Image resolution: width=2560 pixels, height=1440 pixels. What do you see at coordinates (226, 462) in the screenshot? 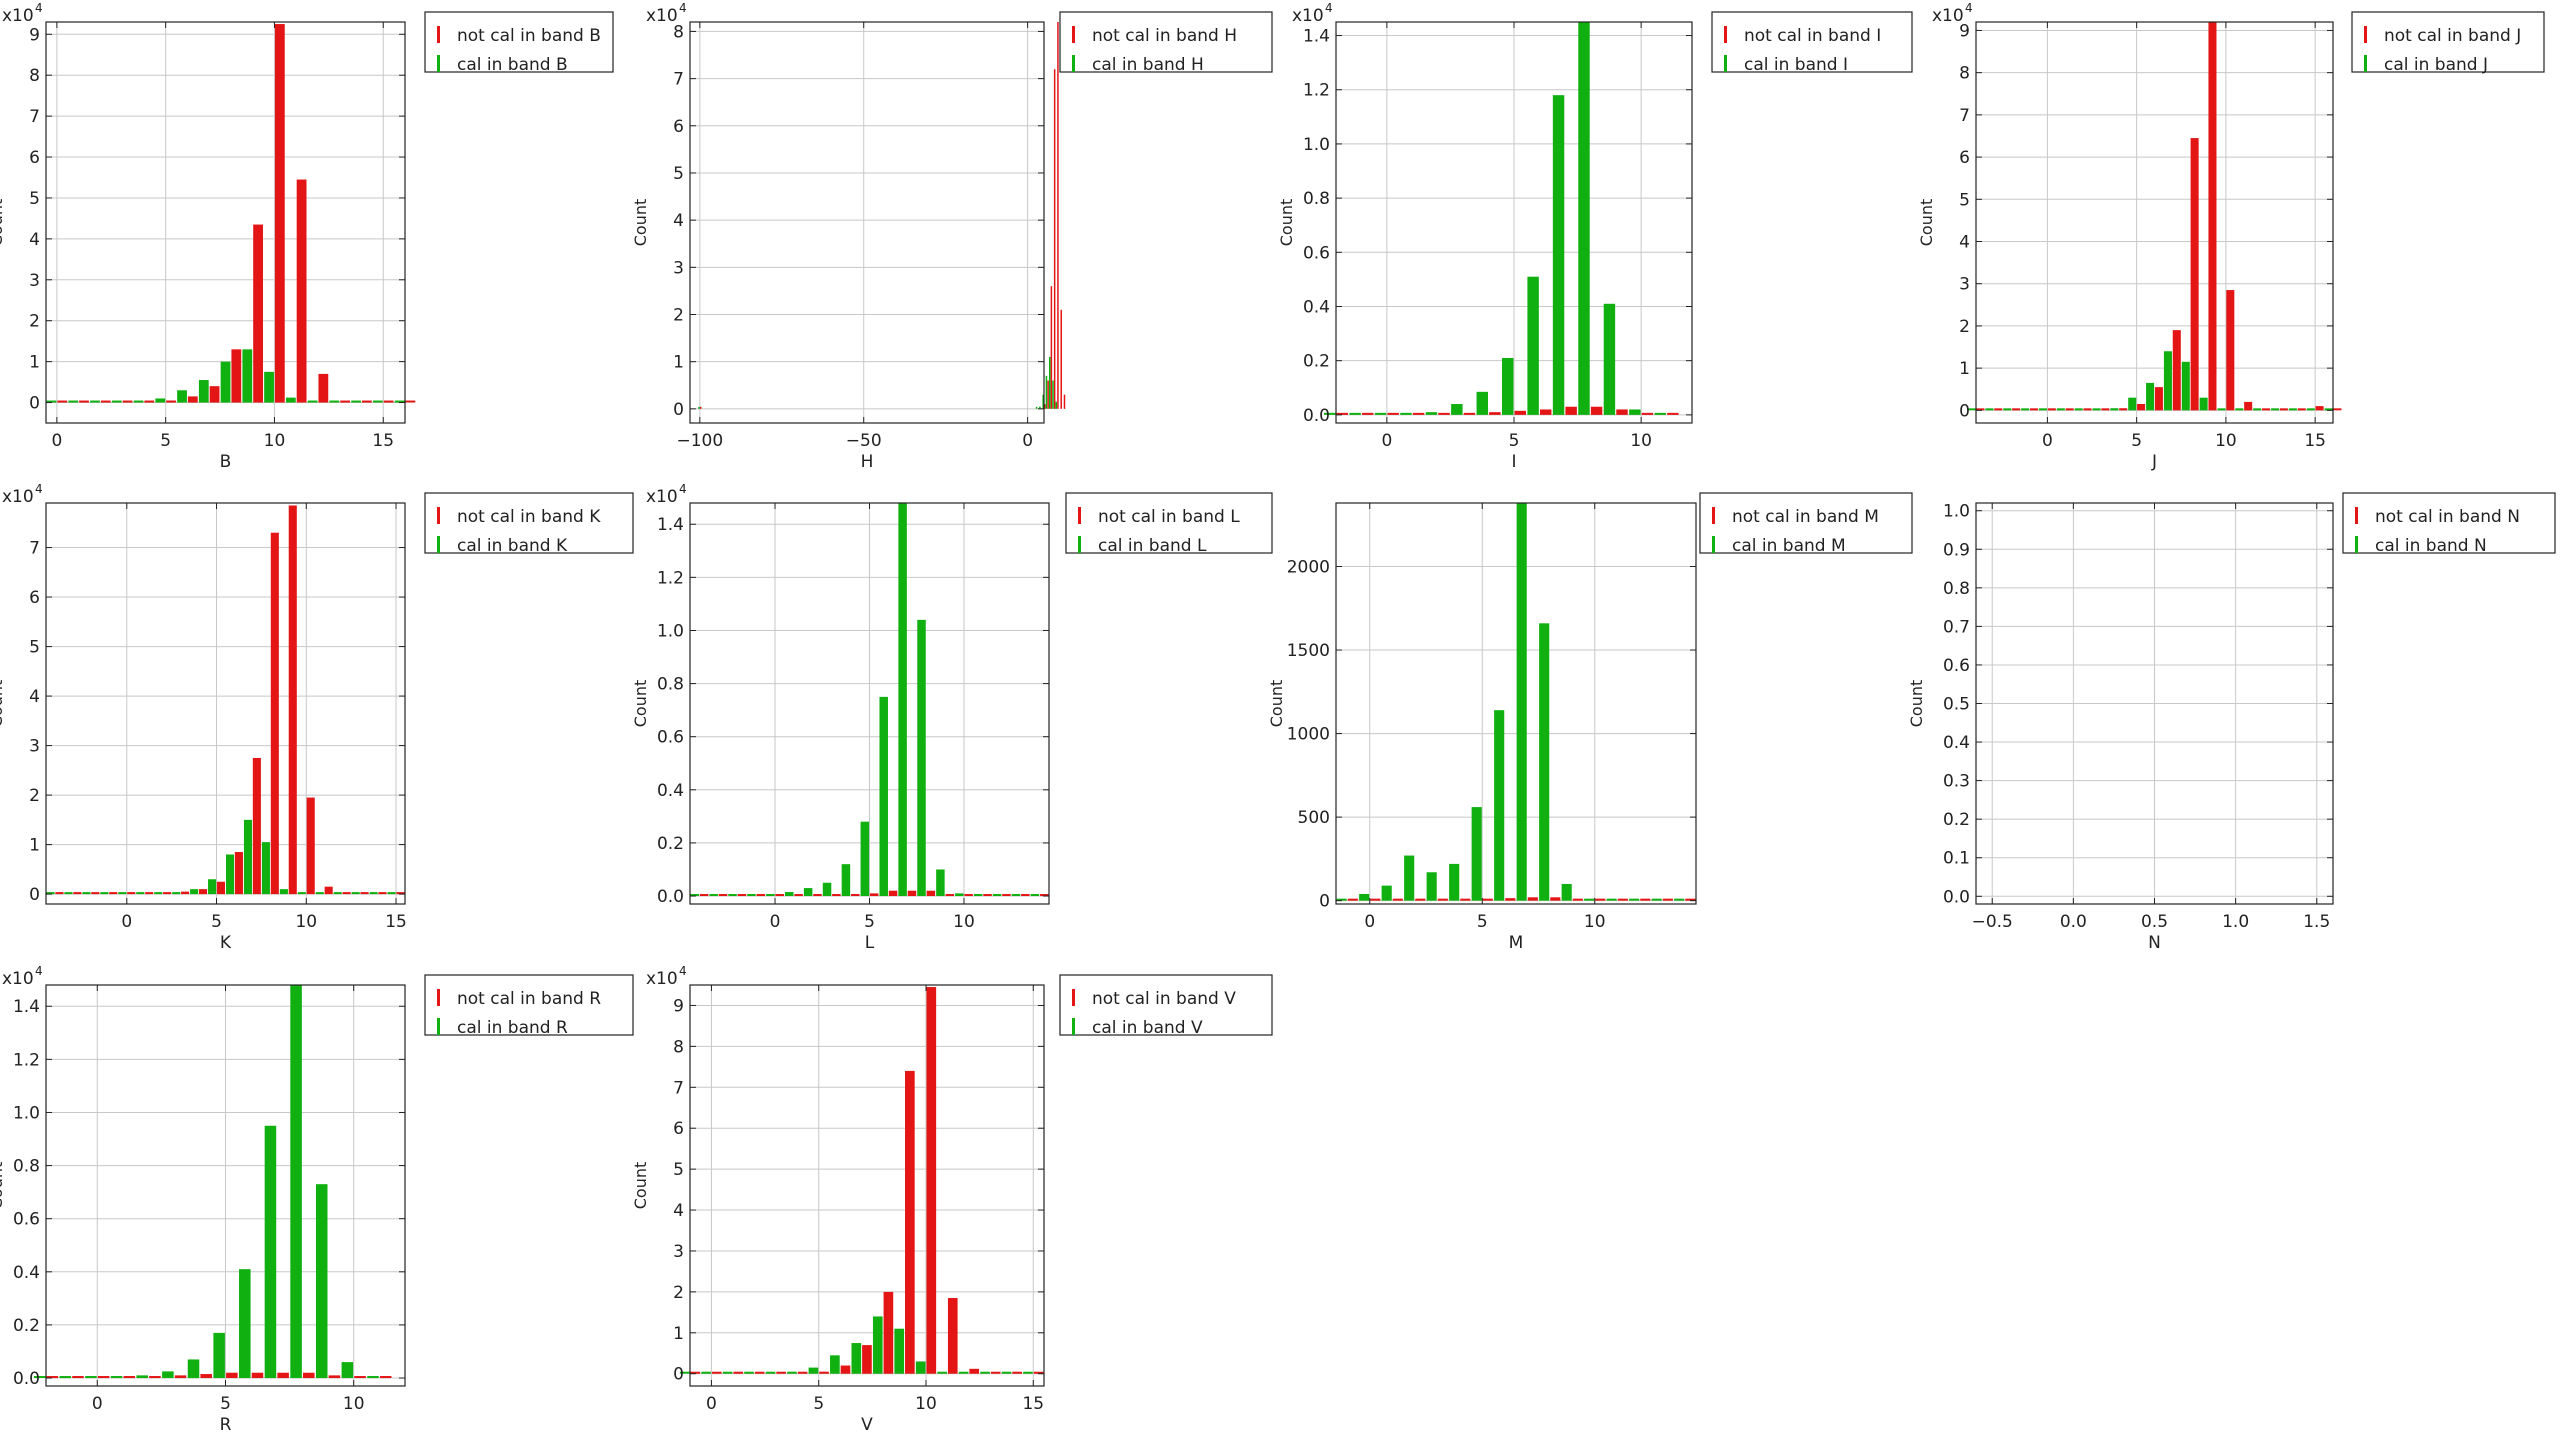
I see `x-axis-label: B` at bounding box center [226, 462].